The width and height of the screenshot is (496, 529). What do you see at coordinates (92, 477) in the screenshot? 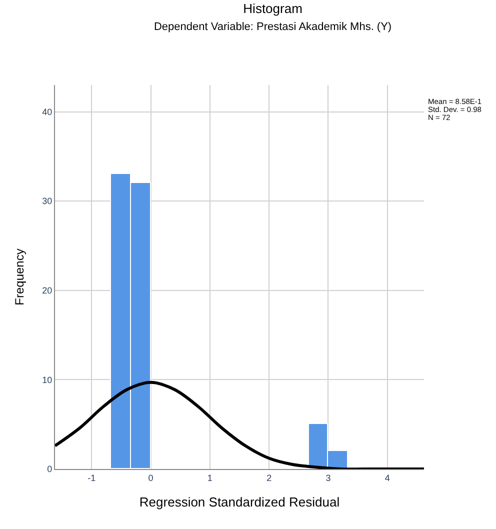
I see `x-tick-label: -1` at bounding box center [92, 477].